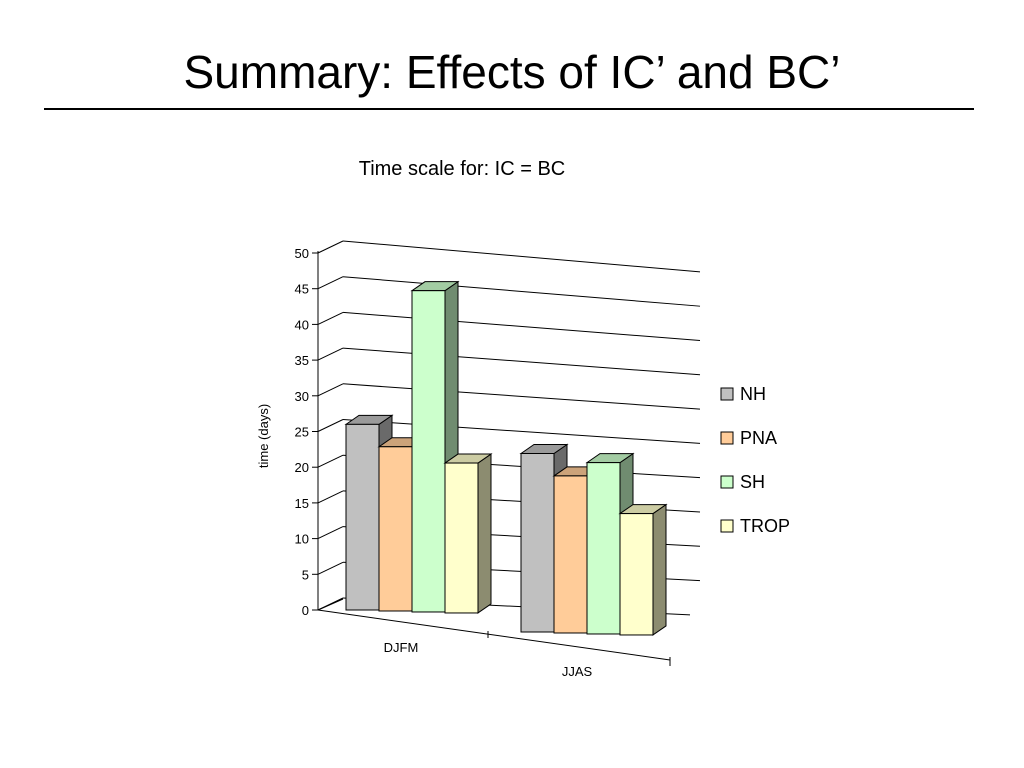 This screenshot has width=1024, height=768. I want to click on chart-bars, so click(506, 458).